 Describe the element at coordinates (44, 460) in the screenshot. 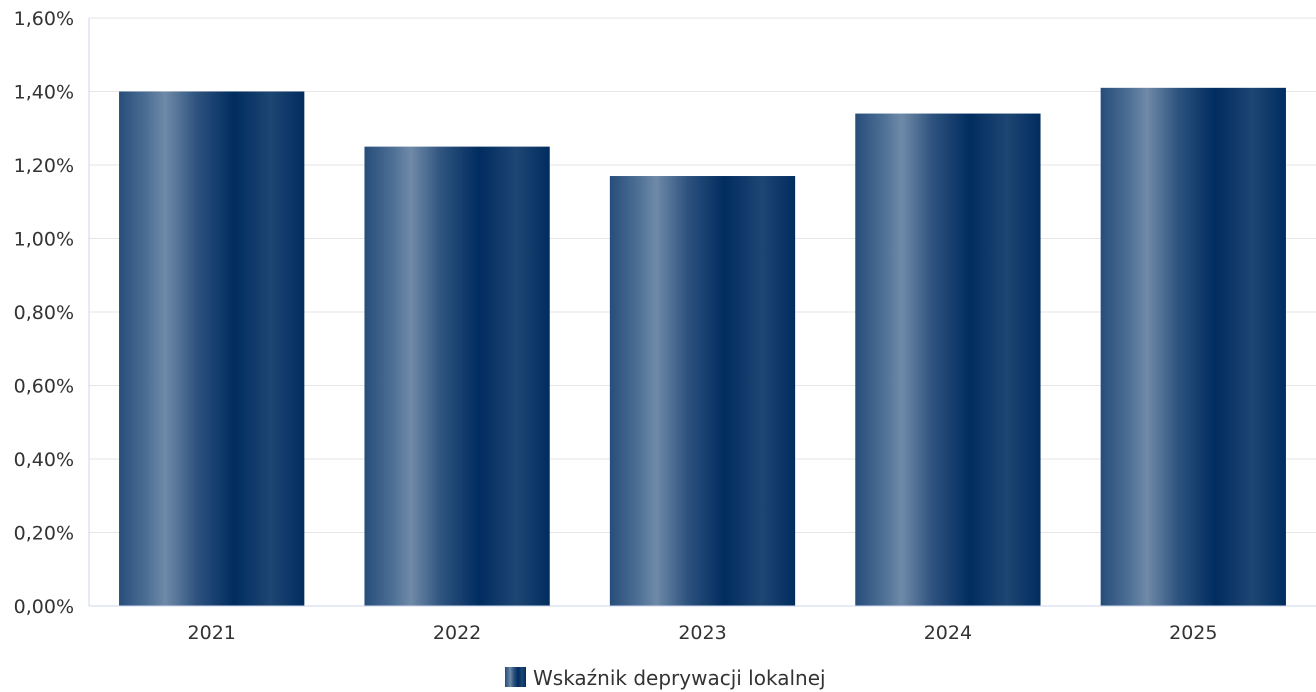

I see `y-tick-label: 0,40%` at that location.